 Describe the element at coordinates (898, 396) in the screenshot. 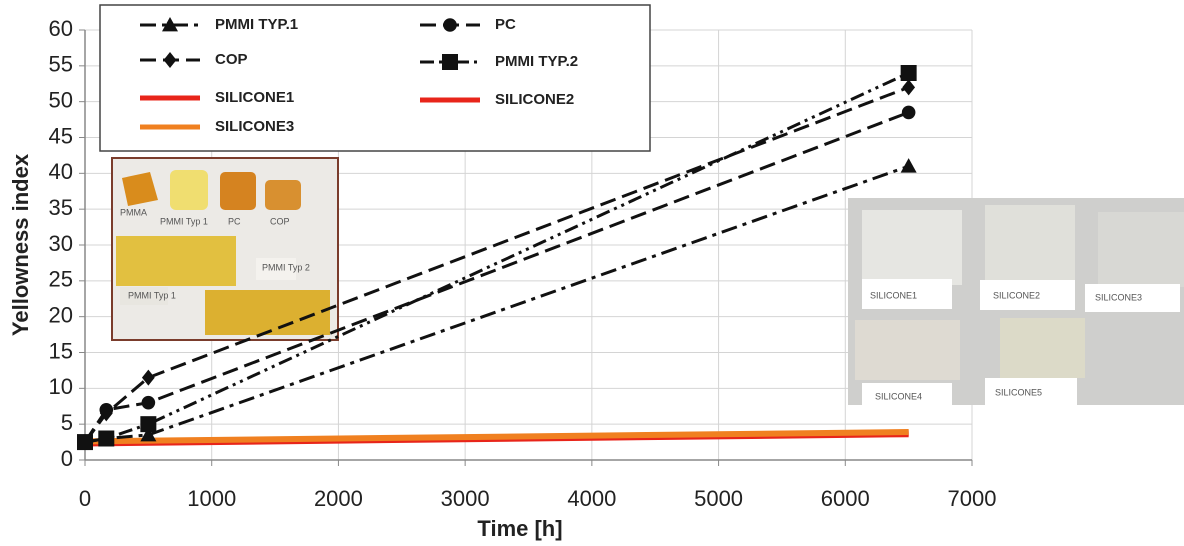

I see `photo-label: SILICONE4` at that location.